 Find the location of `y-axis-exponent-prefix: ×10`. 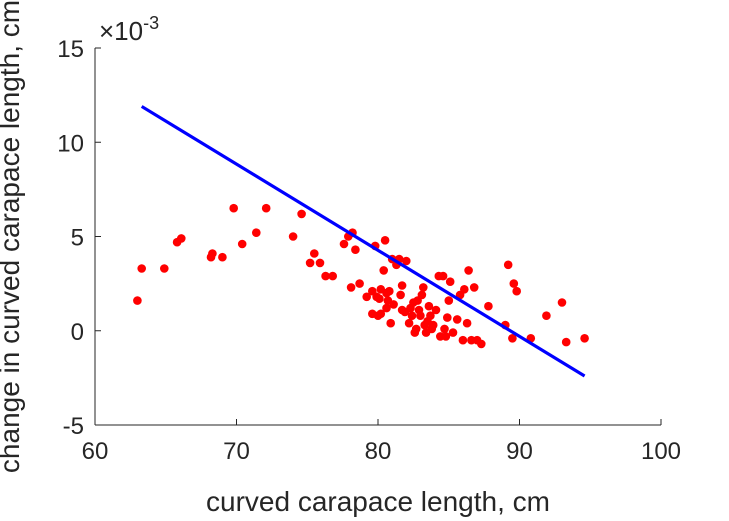

y-axis-exponent-prefix: ×10 is located at coordinates (121, 31).